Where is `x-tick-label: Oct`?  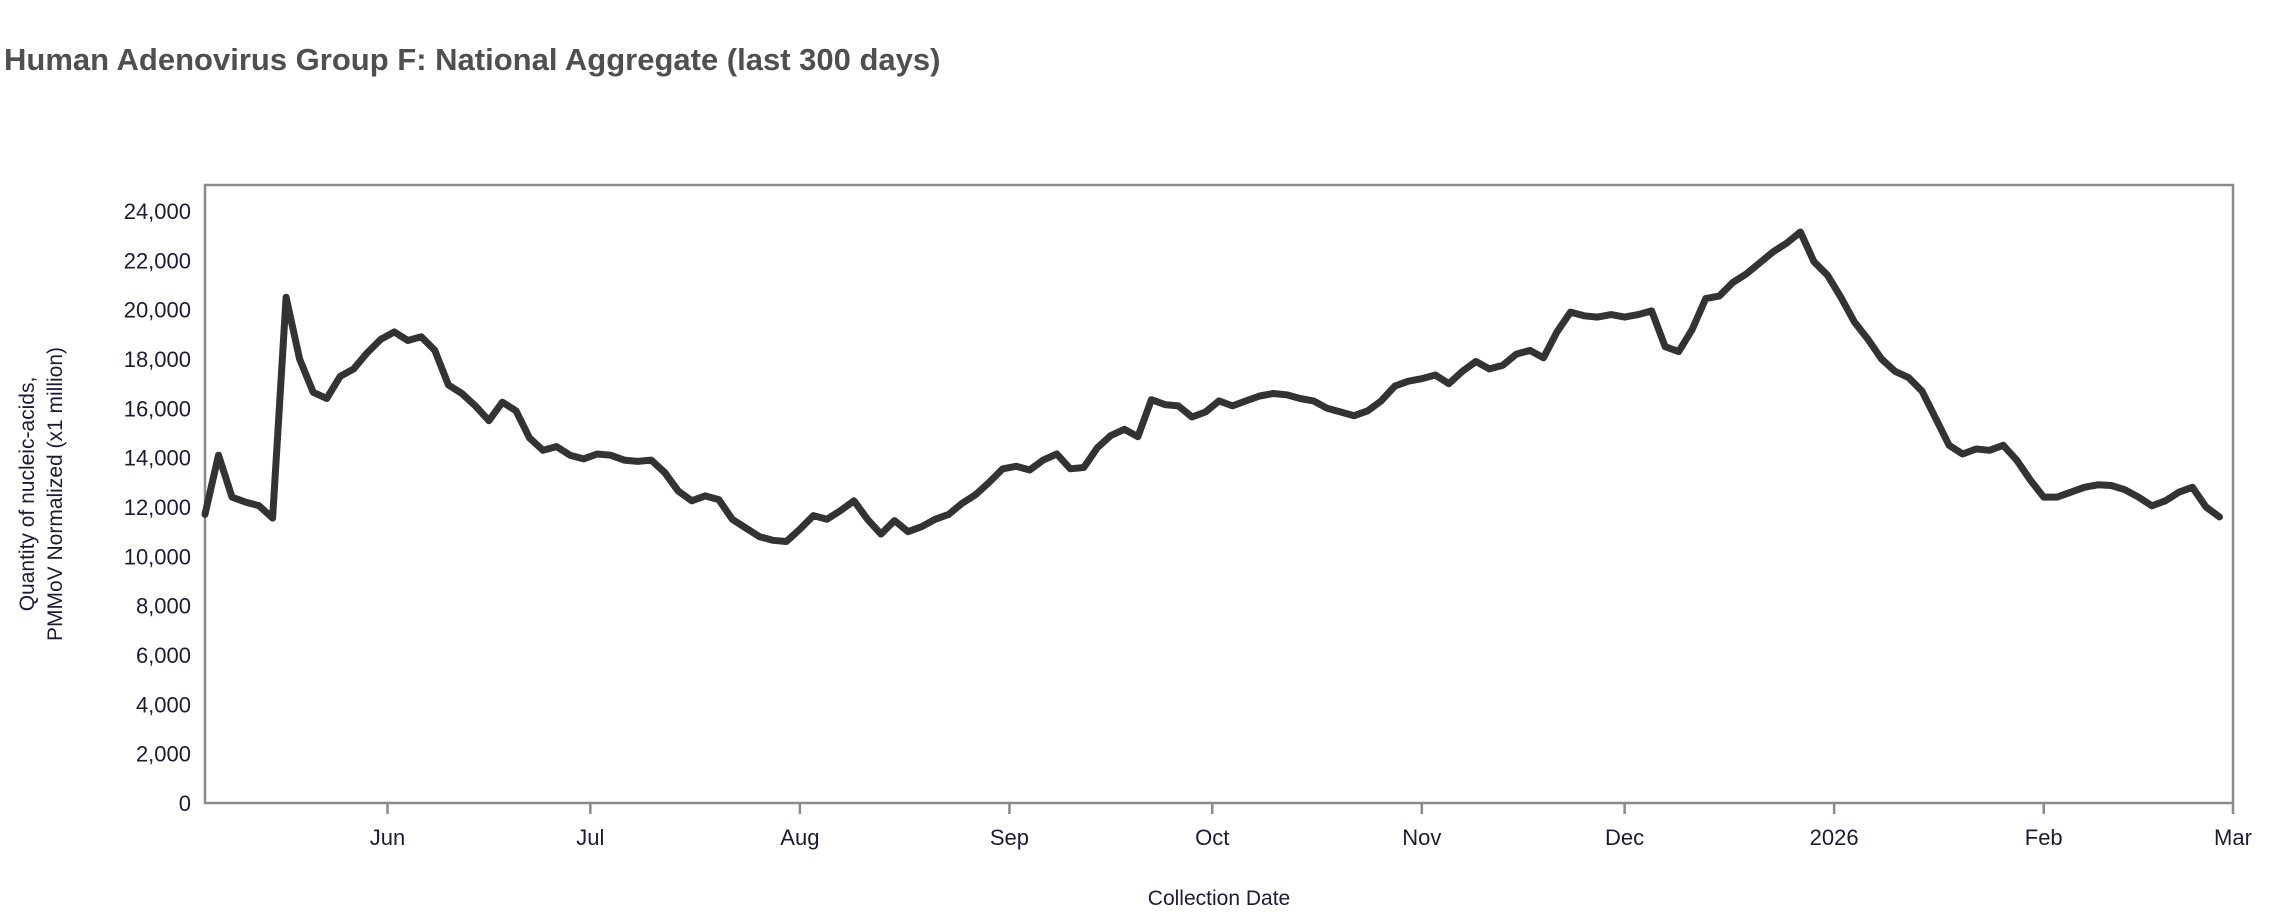
x-tick-label: Oct is located at coordinates (1212, 837).